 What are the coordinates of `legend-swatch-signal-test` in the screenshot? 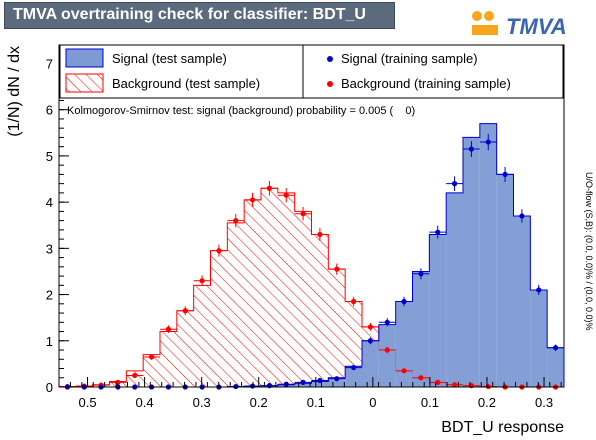 It's located at (84, 58).